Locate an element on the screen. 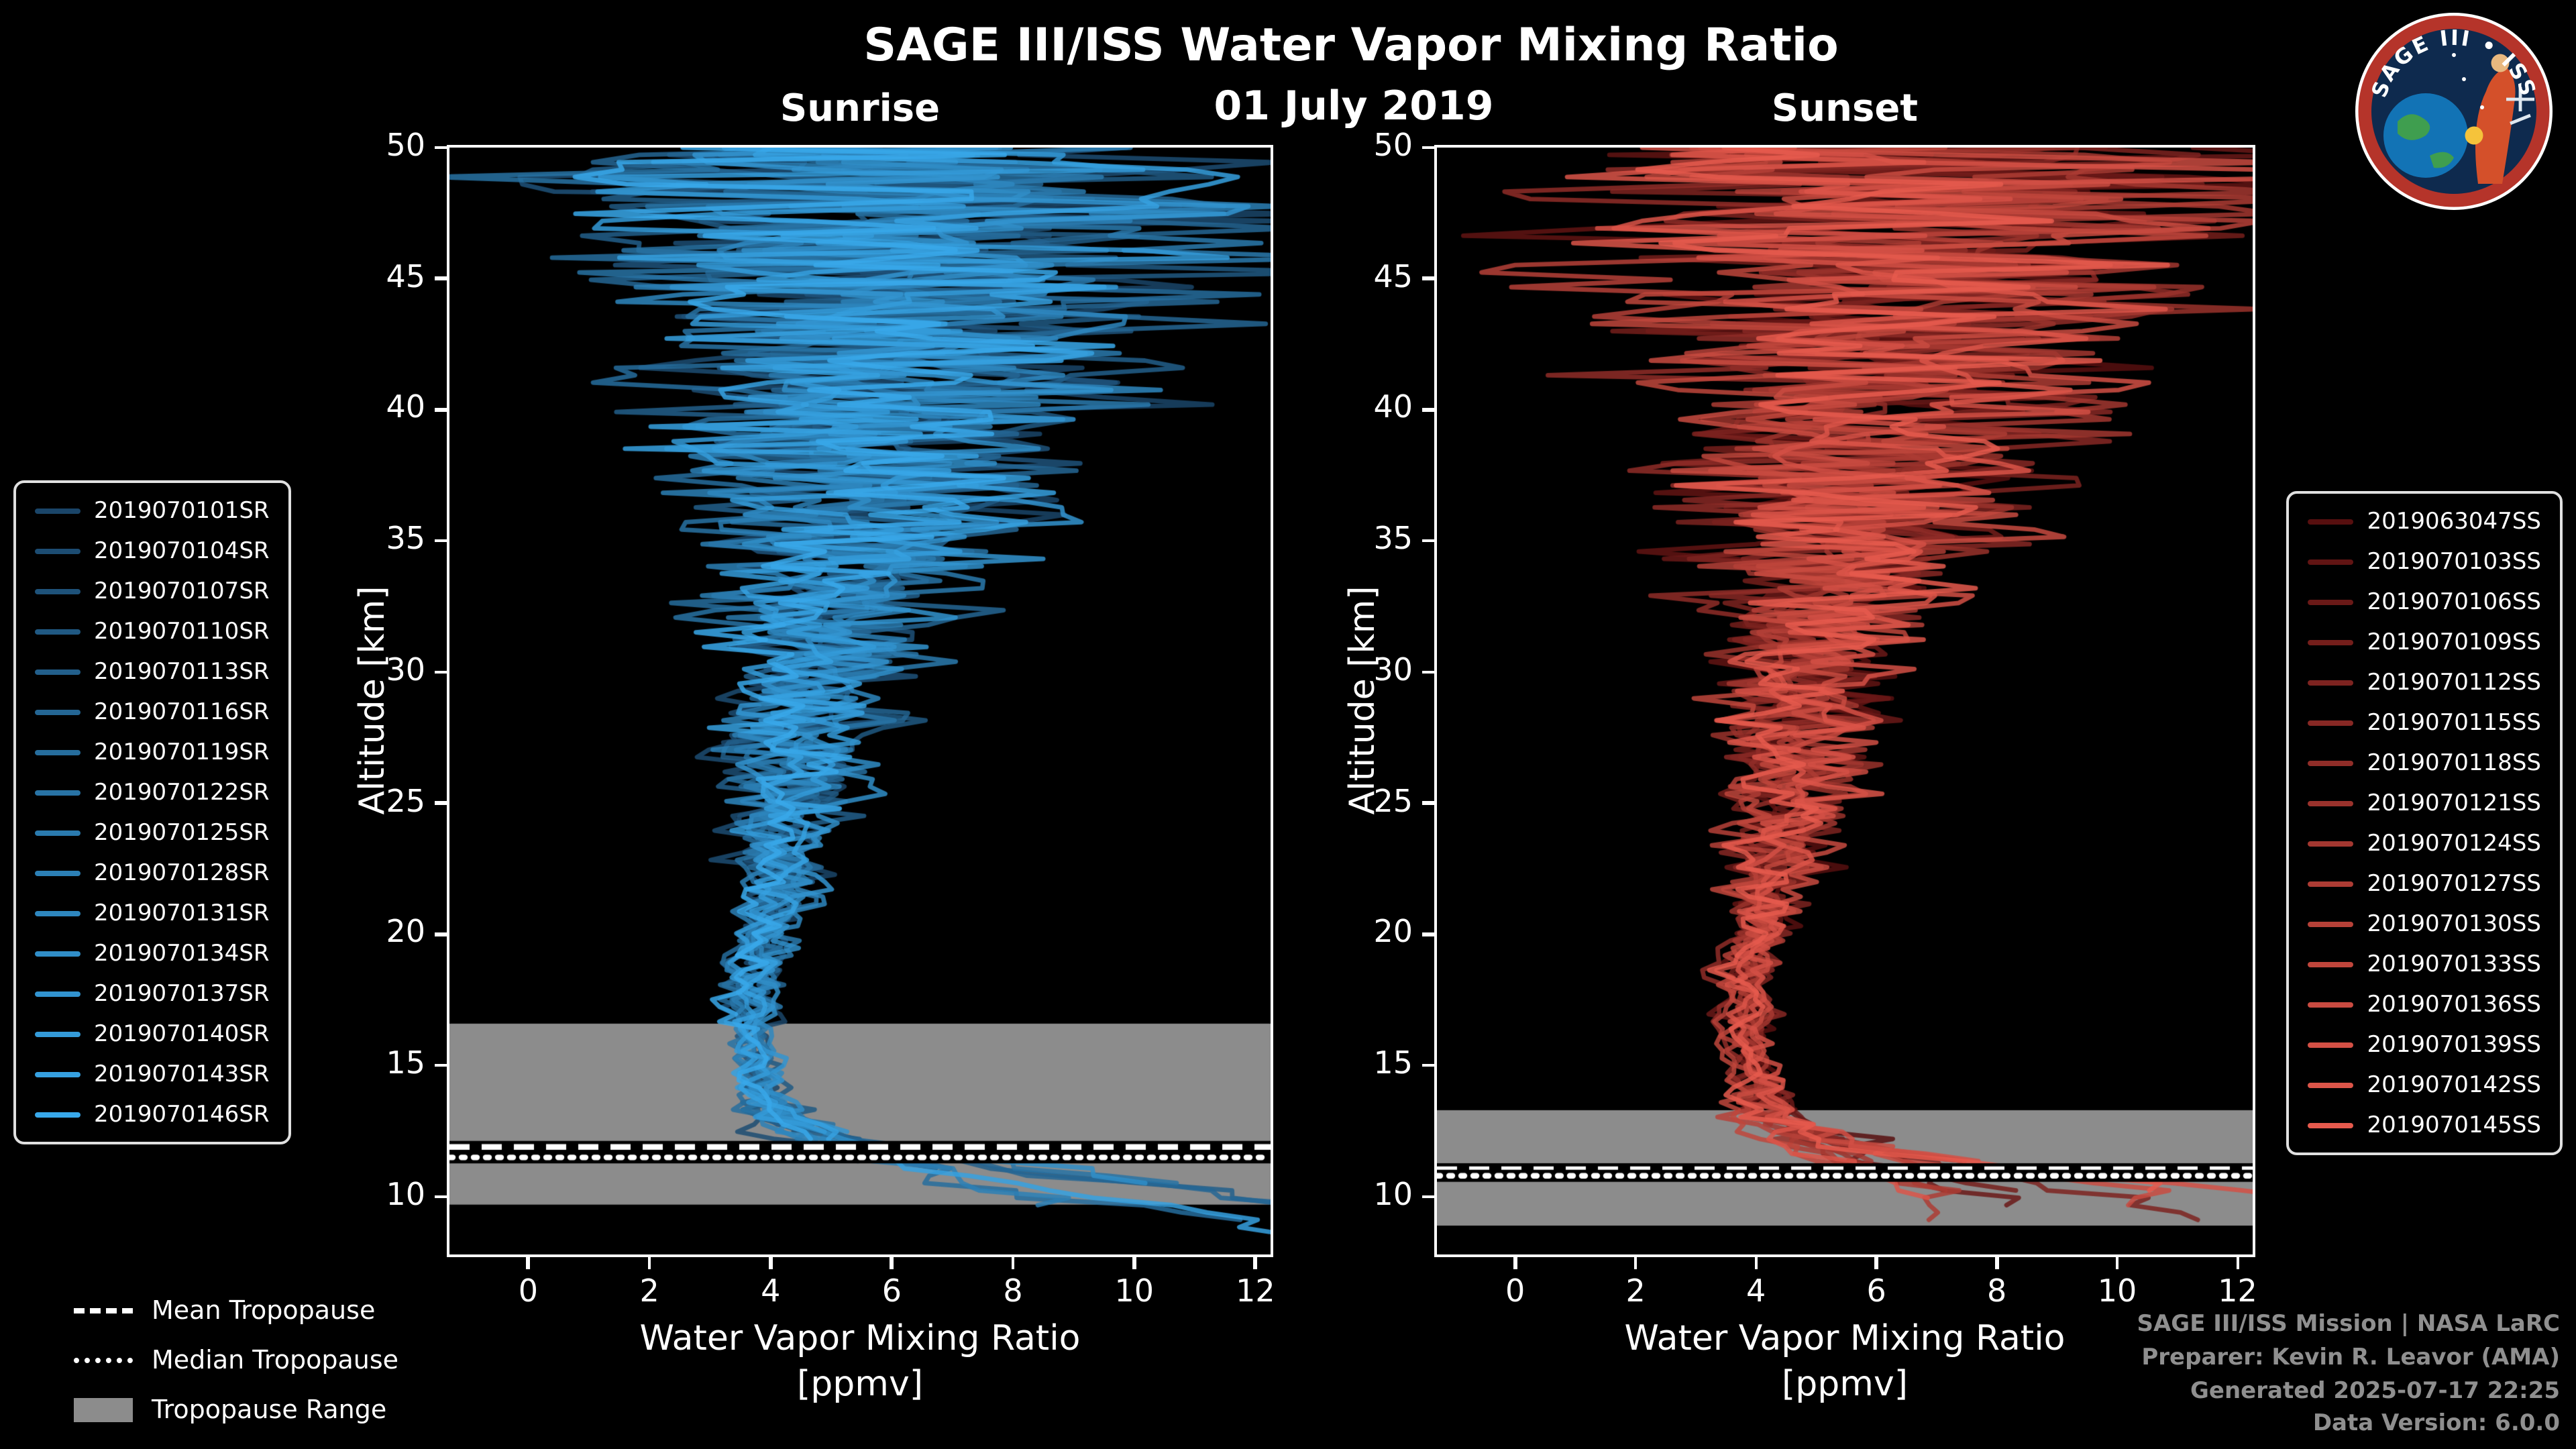 Image resolution: width=2576 pixels, height=1449 pixels. logo-earth-land is located at coordinates (2414, 127).